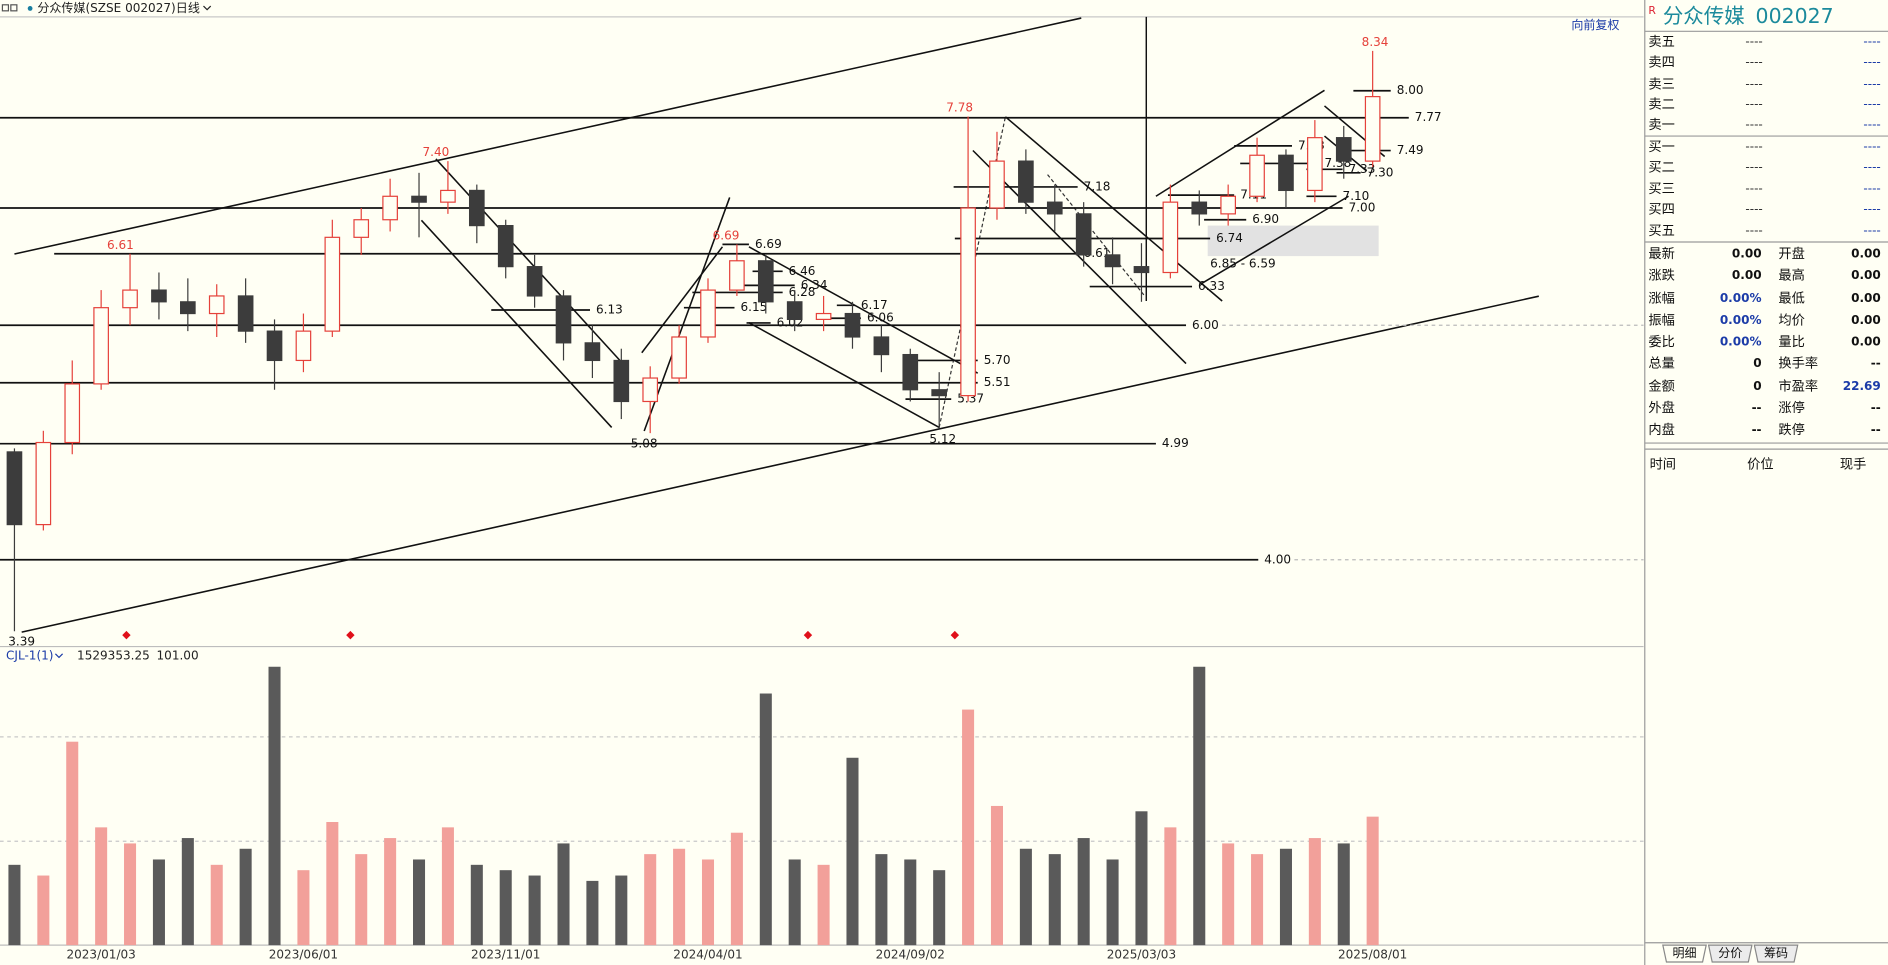 This screenshot has height=965, width=1888. What do you see at coordinates (814, 285) in the screenshot?
I see `level-label: 6.34` at bounding box center [814, 285].